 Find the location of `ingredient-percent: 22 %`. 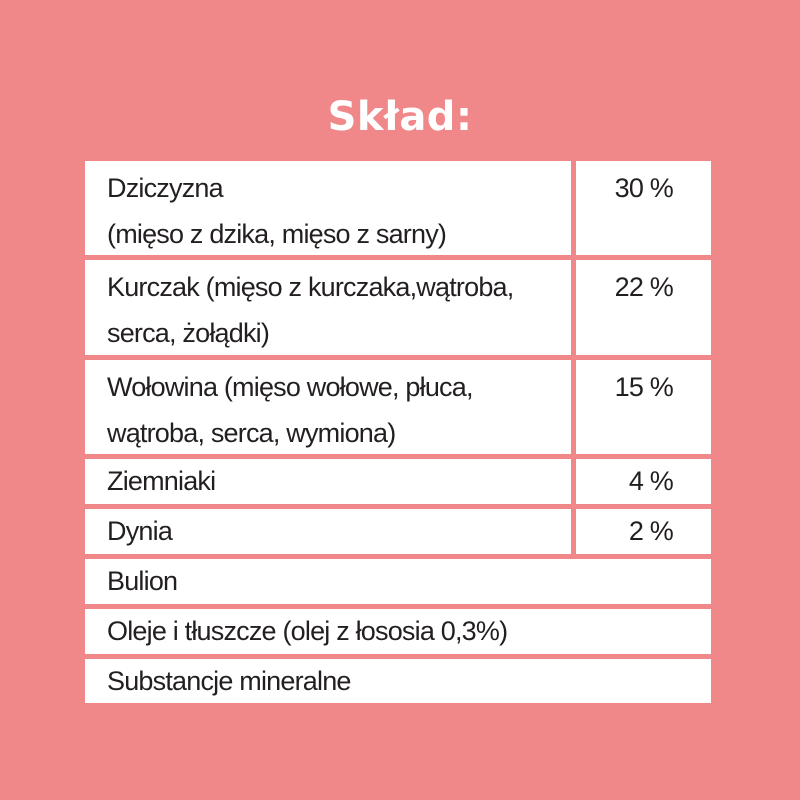

ingredient-percent: 22 % is located at coordinates (644, 287).